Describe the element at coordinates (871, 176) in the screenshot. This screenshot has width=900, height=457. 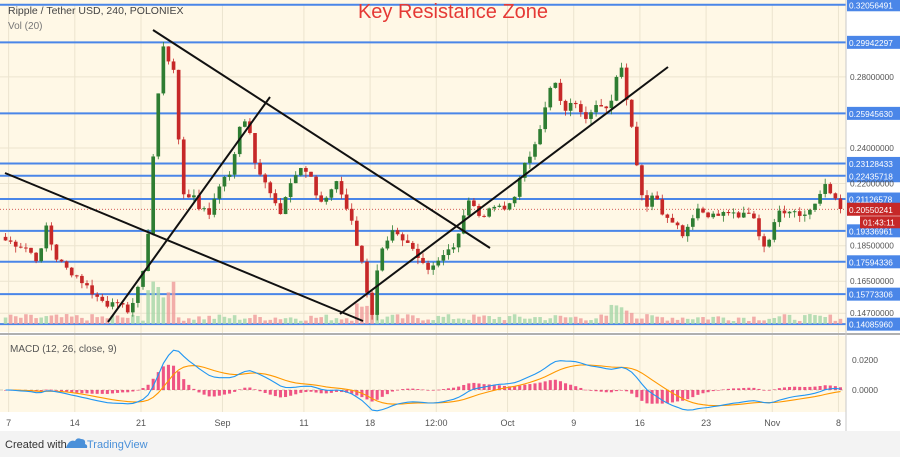
I see `level-price-label: 0.22435718` at that location.